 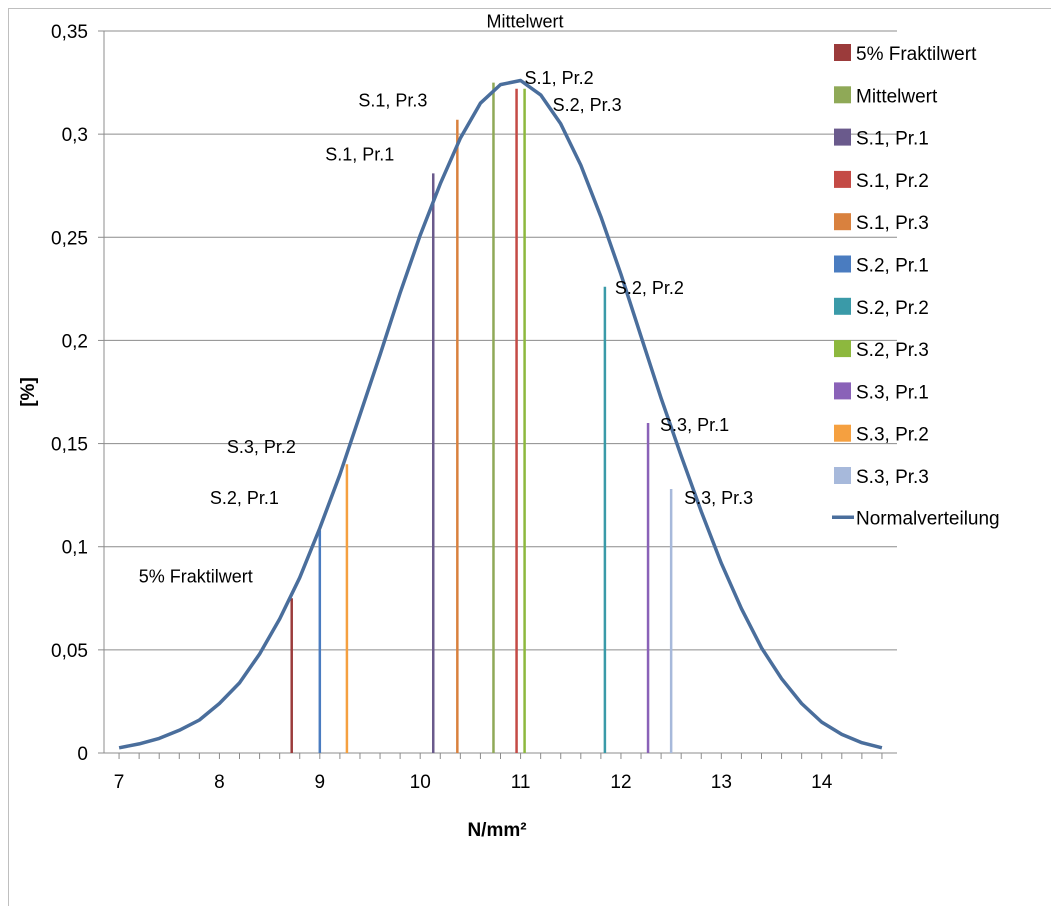 I want to click on x-tick-label: 10, so click(x=420, y=782).